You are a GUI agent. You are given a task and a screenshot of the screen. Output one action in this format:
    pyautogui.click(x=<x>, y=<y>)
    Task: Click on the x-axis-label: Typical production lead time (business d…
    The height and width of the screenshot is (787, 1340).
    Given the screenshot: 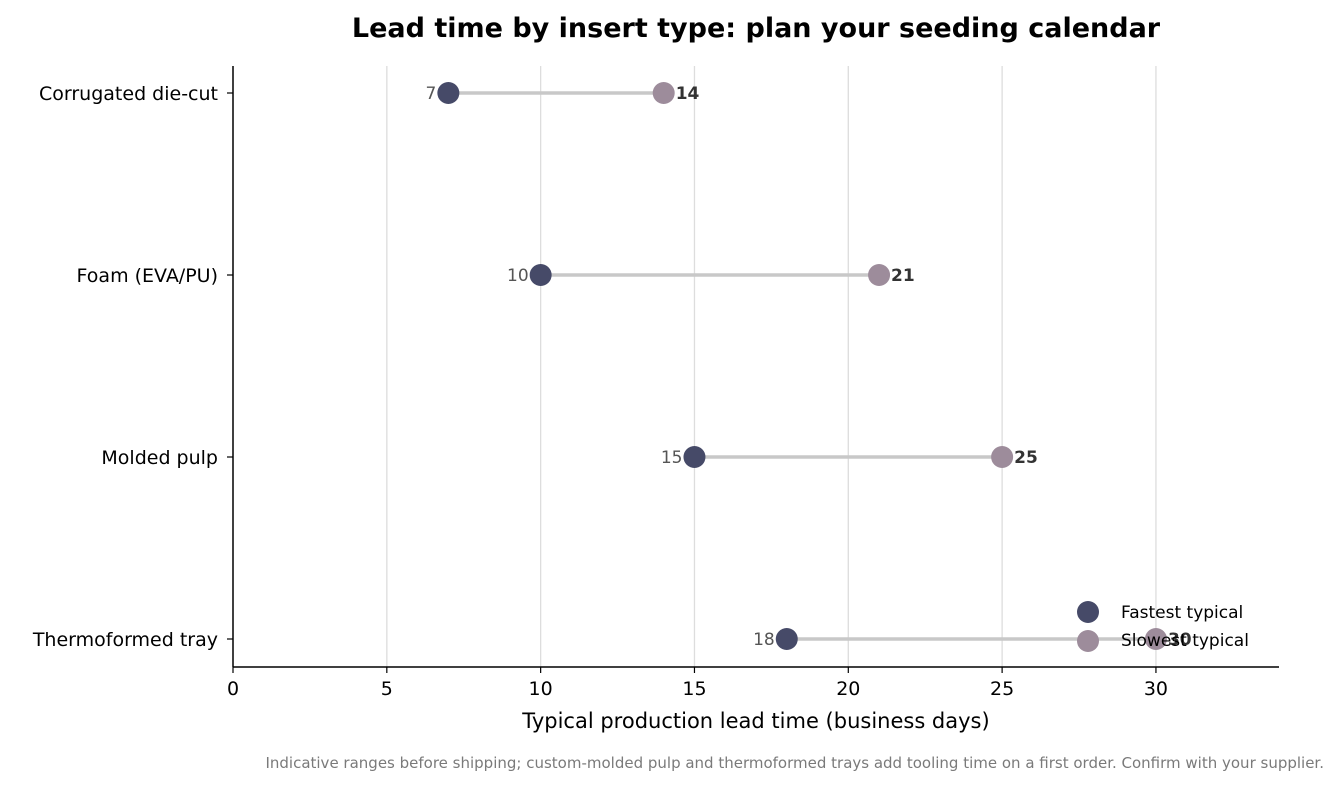 What is the action you would take?
    pyautogui.click(x=755, y=721)
    